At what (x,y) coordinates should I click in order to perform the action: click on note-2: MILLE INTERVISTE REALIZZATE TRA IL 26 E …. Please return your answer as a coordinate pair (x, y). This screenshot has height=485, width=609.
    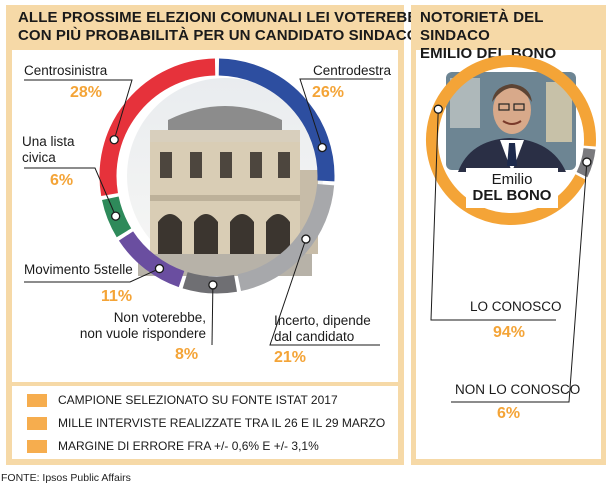
    Looking at the image, I should click on (222, 423).